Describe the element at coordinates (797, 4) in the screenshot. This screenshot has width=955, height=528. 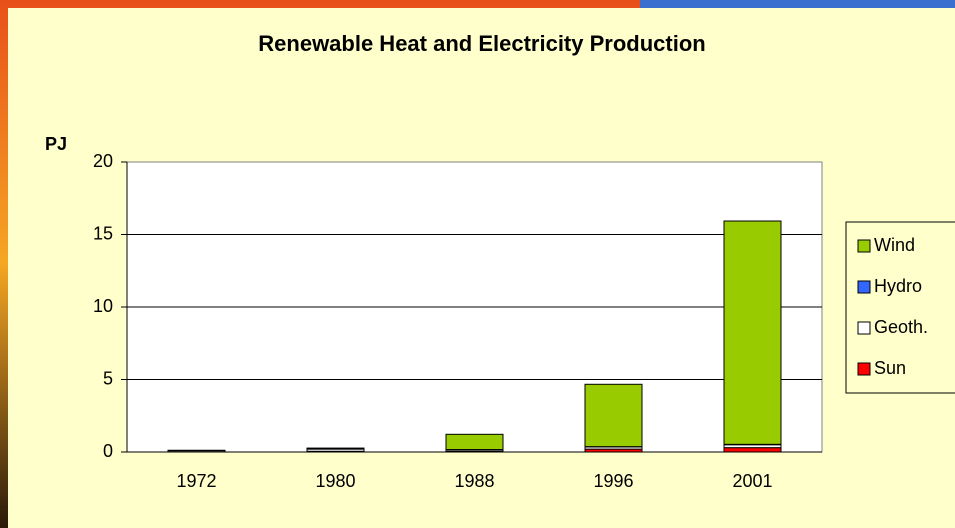
I see `top-strip` at that location.